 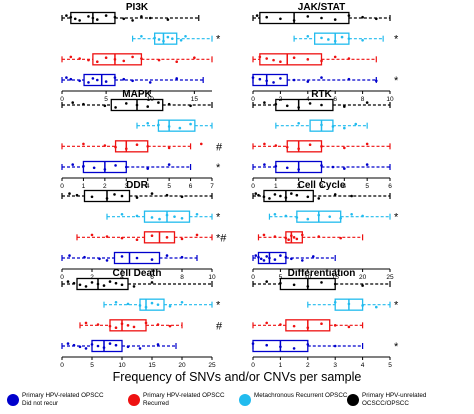 I want to click on panel-differentiation: Differentiation * * 0 1 2 3 4 5, so click(x=325, y=318).